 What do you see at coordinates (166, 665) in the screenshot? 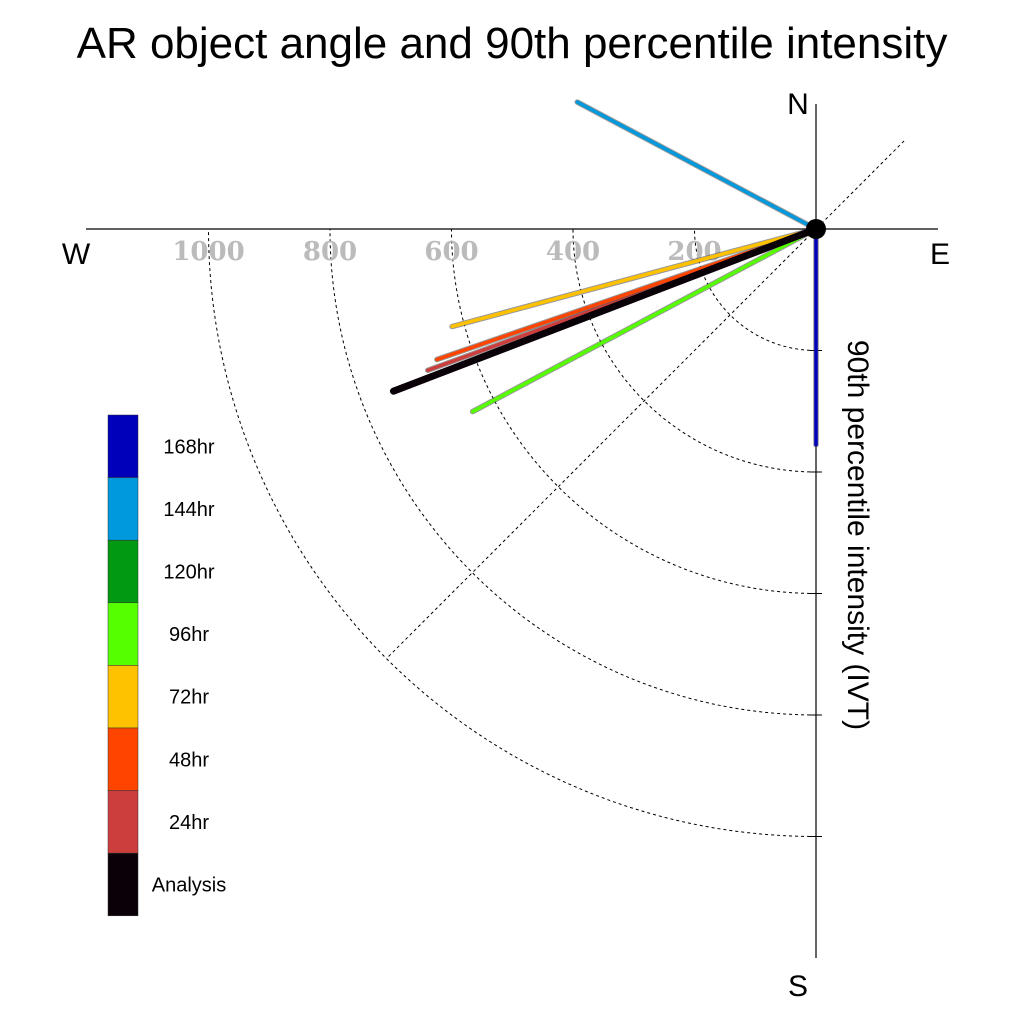
I see `legend: 168hr 144hr 120hr 96hr 72hr 48hr 24hr Analysis` at bounding box center [166, 665].